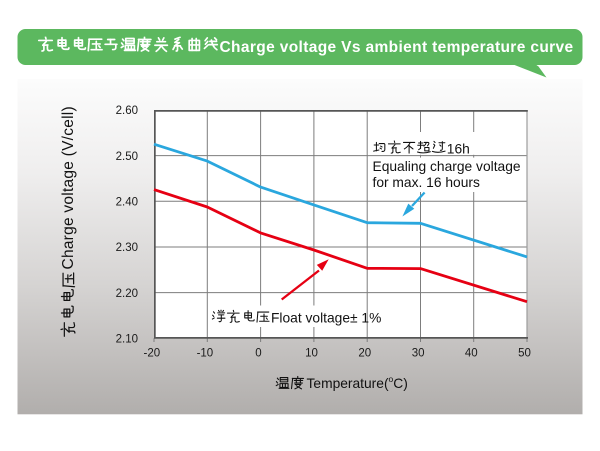 The width and height of the screenshot is (600, 451). What do you see at coordinates (151, 354) in the screenshot?
I see `svg-text: -20` at bounding box center [151, 354].